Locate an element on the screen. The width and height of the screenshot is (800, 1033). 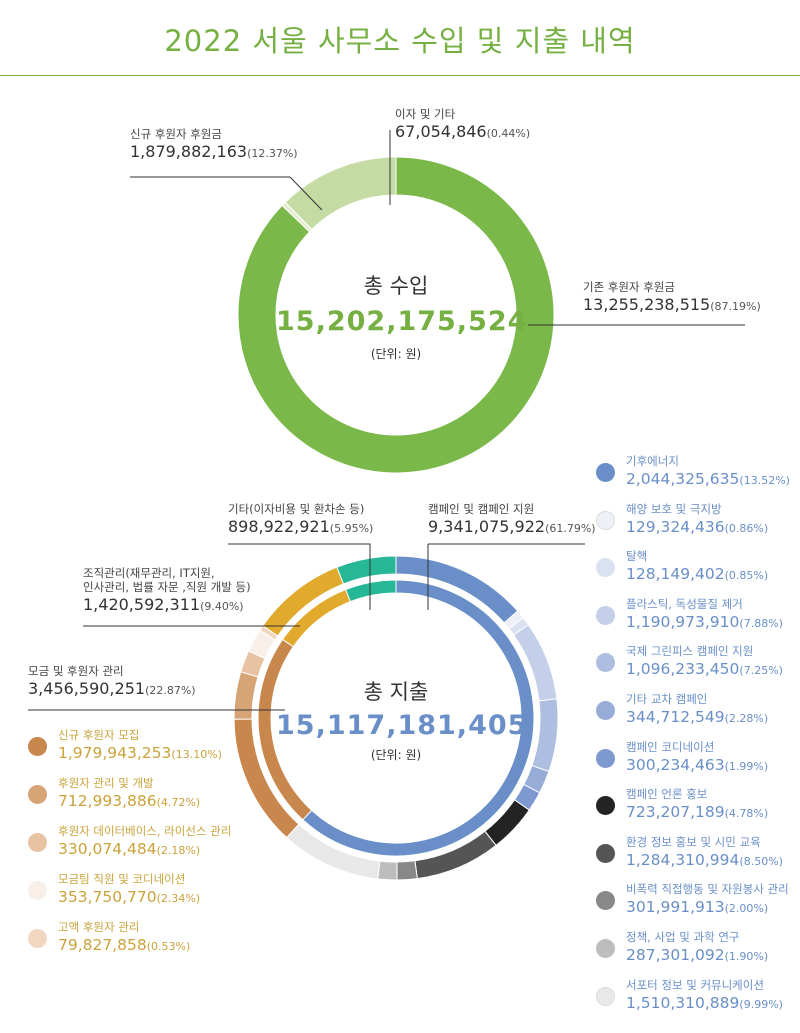
expense-center-unit: (단위: 원) is located at coordinates (396, 755).